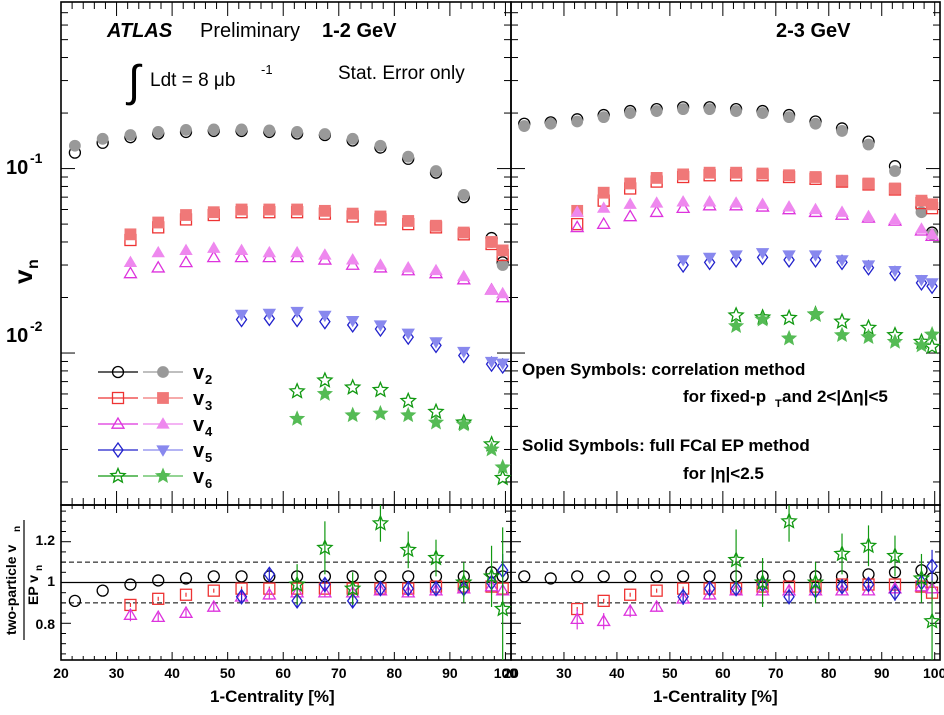 The height and width of the screenshot is (715, 944). What do you see at coordinates (316, 230) in the screenshot?
I see `series-v3-fcal-ep` at bounding box center [316, 230].